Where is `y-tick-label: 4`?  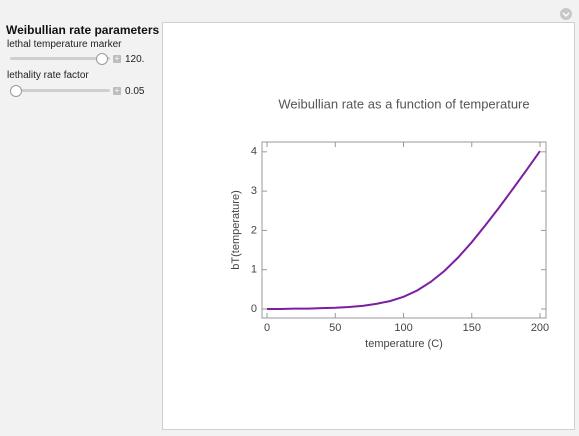
y-tick-label: 4 is located at coordinates (254, 152).